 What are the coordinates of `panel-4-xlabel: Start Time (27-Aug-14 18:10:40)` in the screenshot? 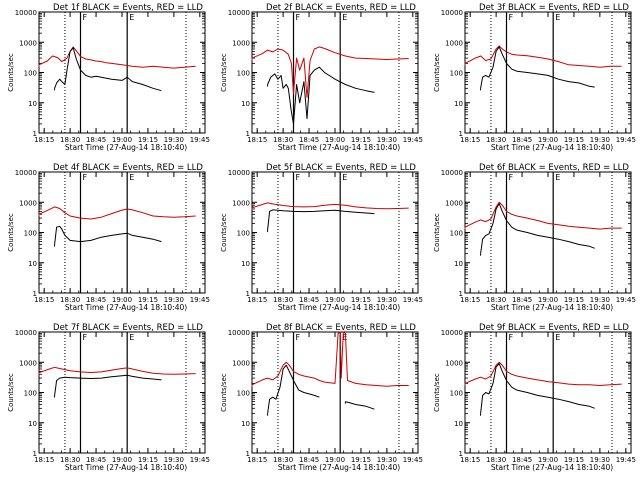 It's located at (126, 307).